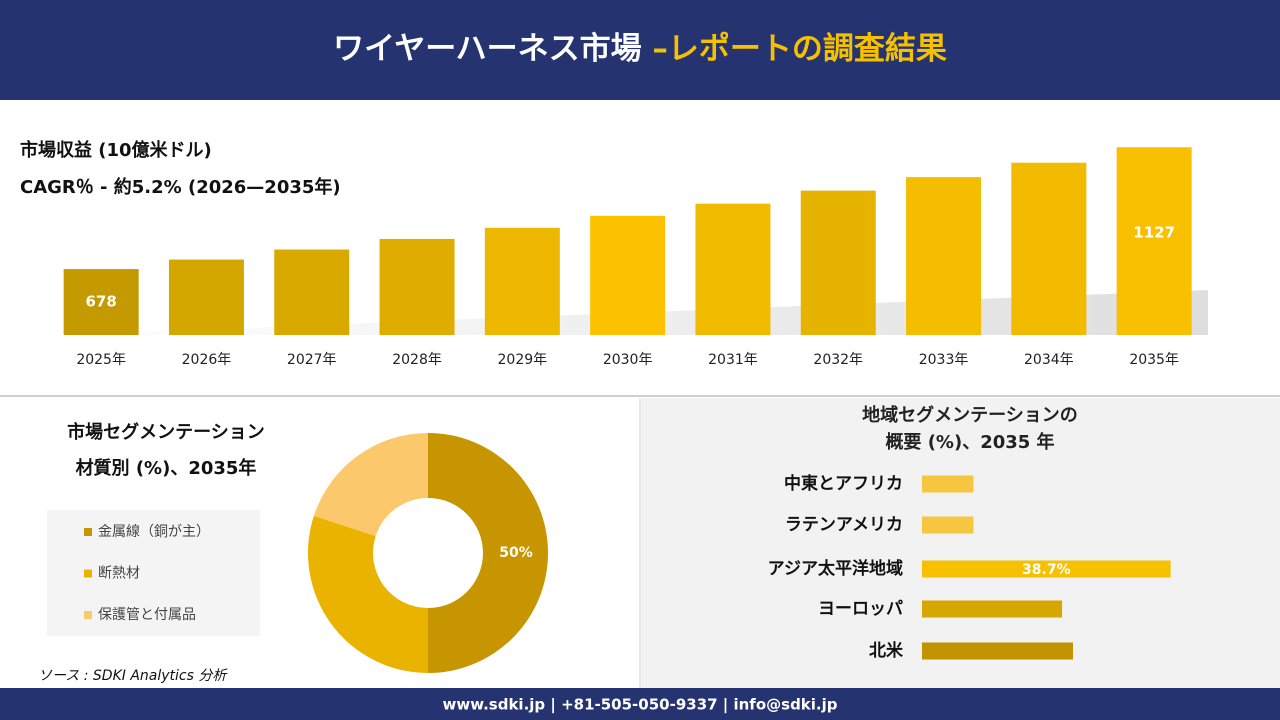 Image resolution: width=1280 pixels, height=720 pixels. What do you see at coordinates (312, 360) in the screenshot?
I see `x-tick-label: 2027年` at bounding box center [312, 360].